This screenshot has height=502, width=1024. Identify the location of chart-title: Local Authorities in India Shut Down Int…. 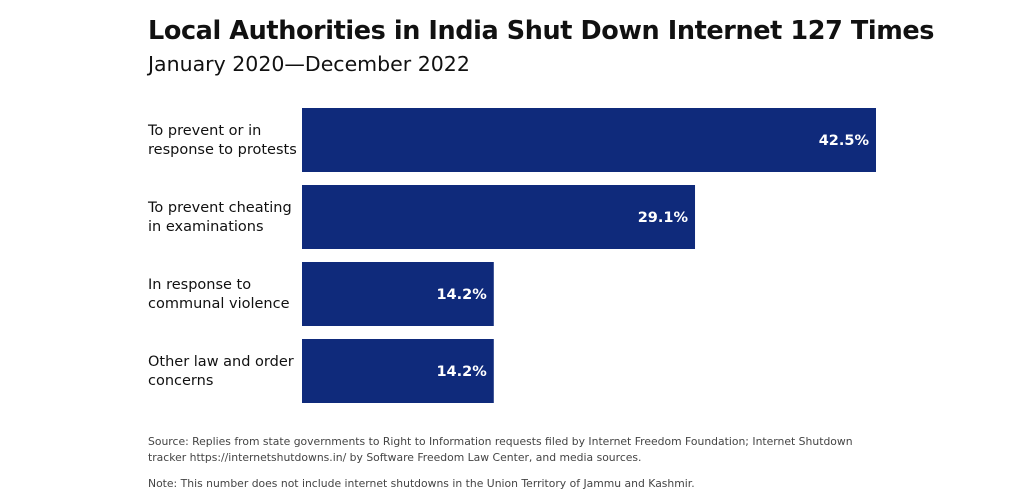
(541, 31).